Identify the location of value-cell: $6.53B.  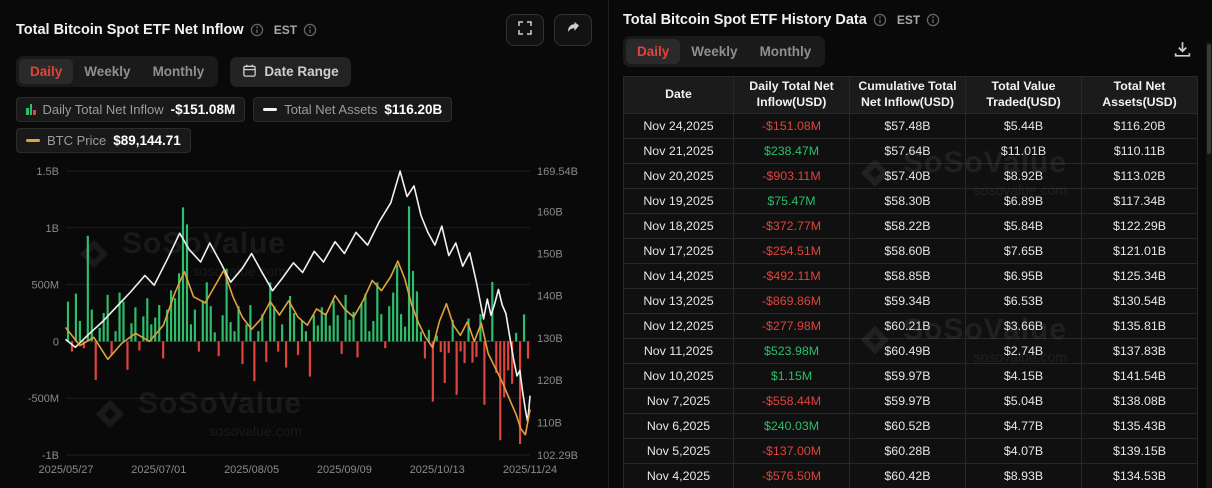
(1023, 300).